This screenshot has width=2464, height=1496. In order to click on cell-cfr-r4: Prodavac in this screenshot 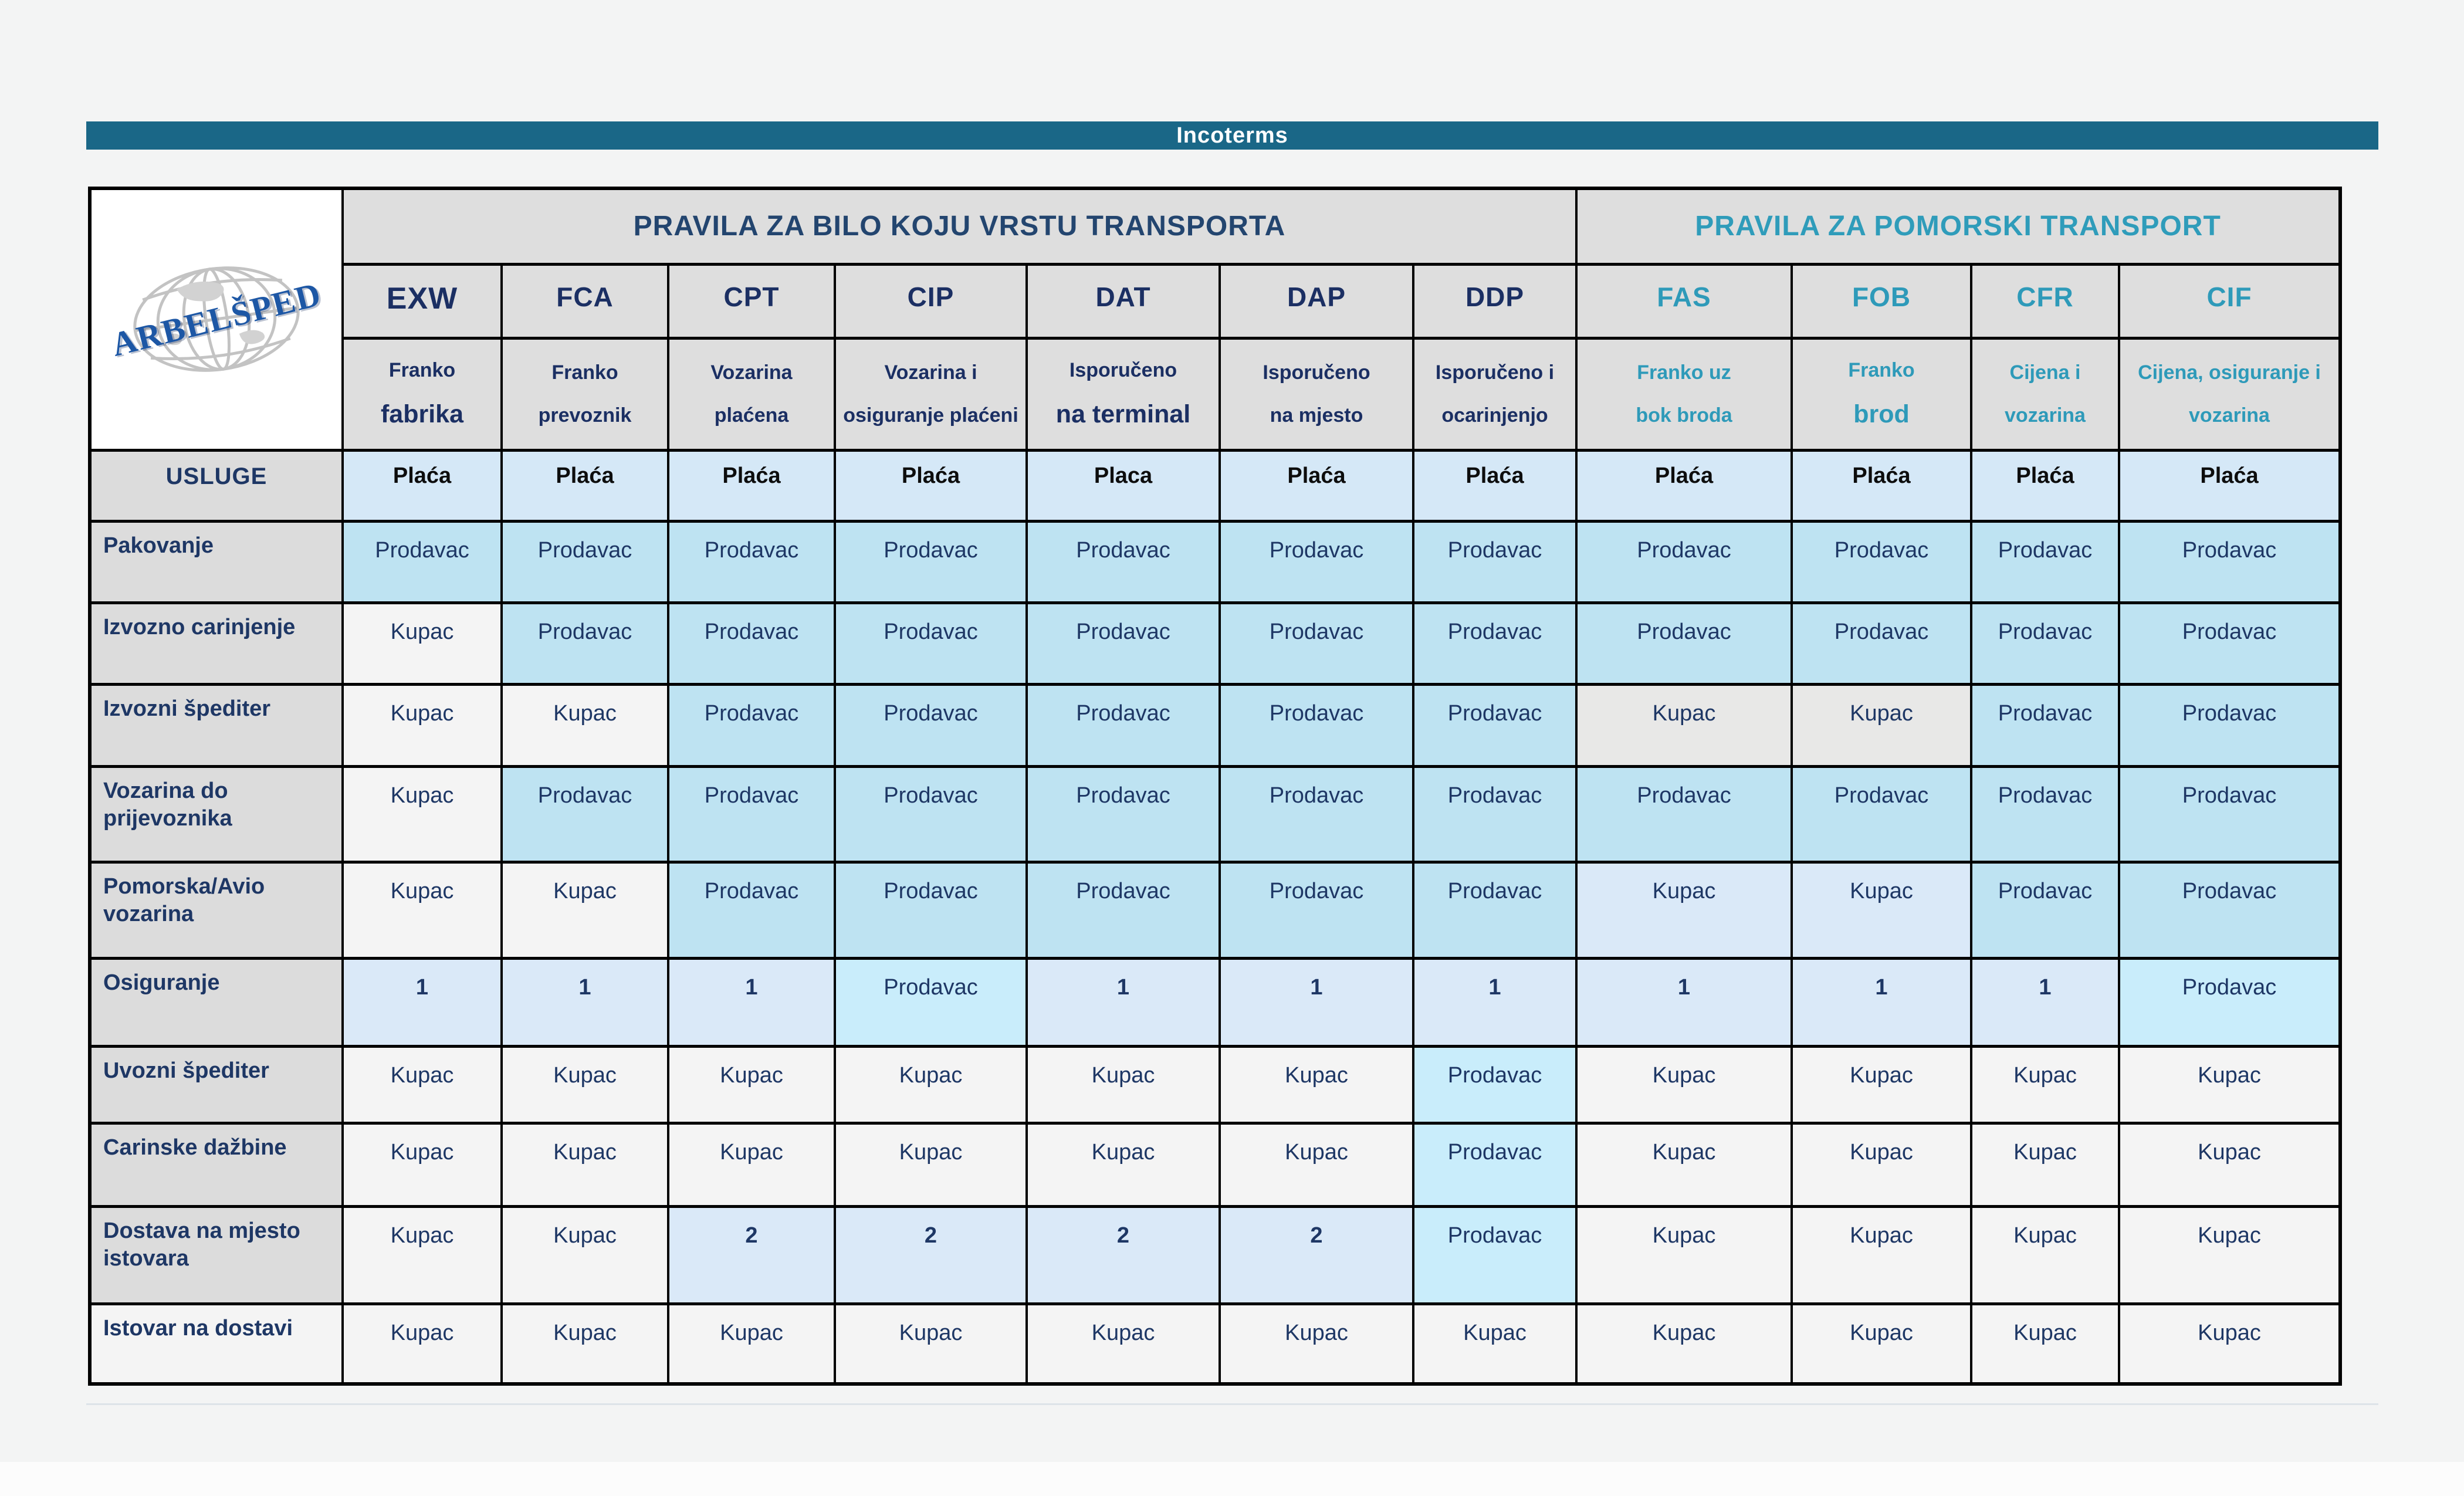, I will do `click(2045, 814)`.